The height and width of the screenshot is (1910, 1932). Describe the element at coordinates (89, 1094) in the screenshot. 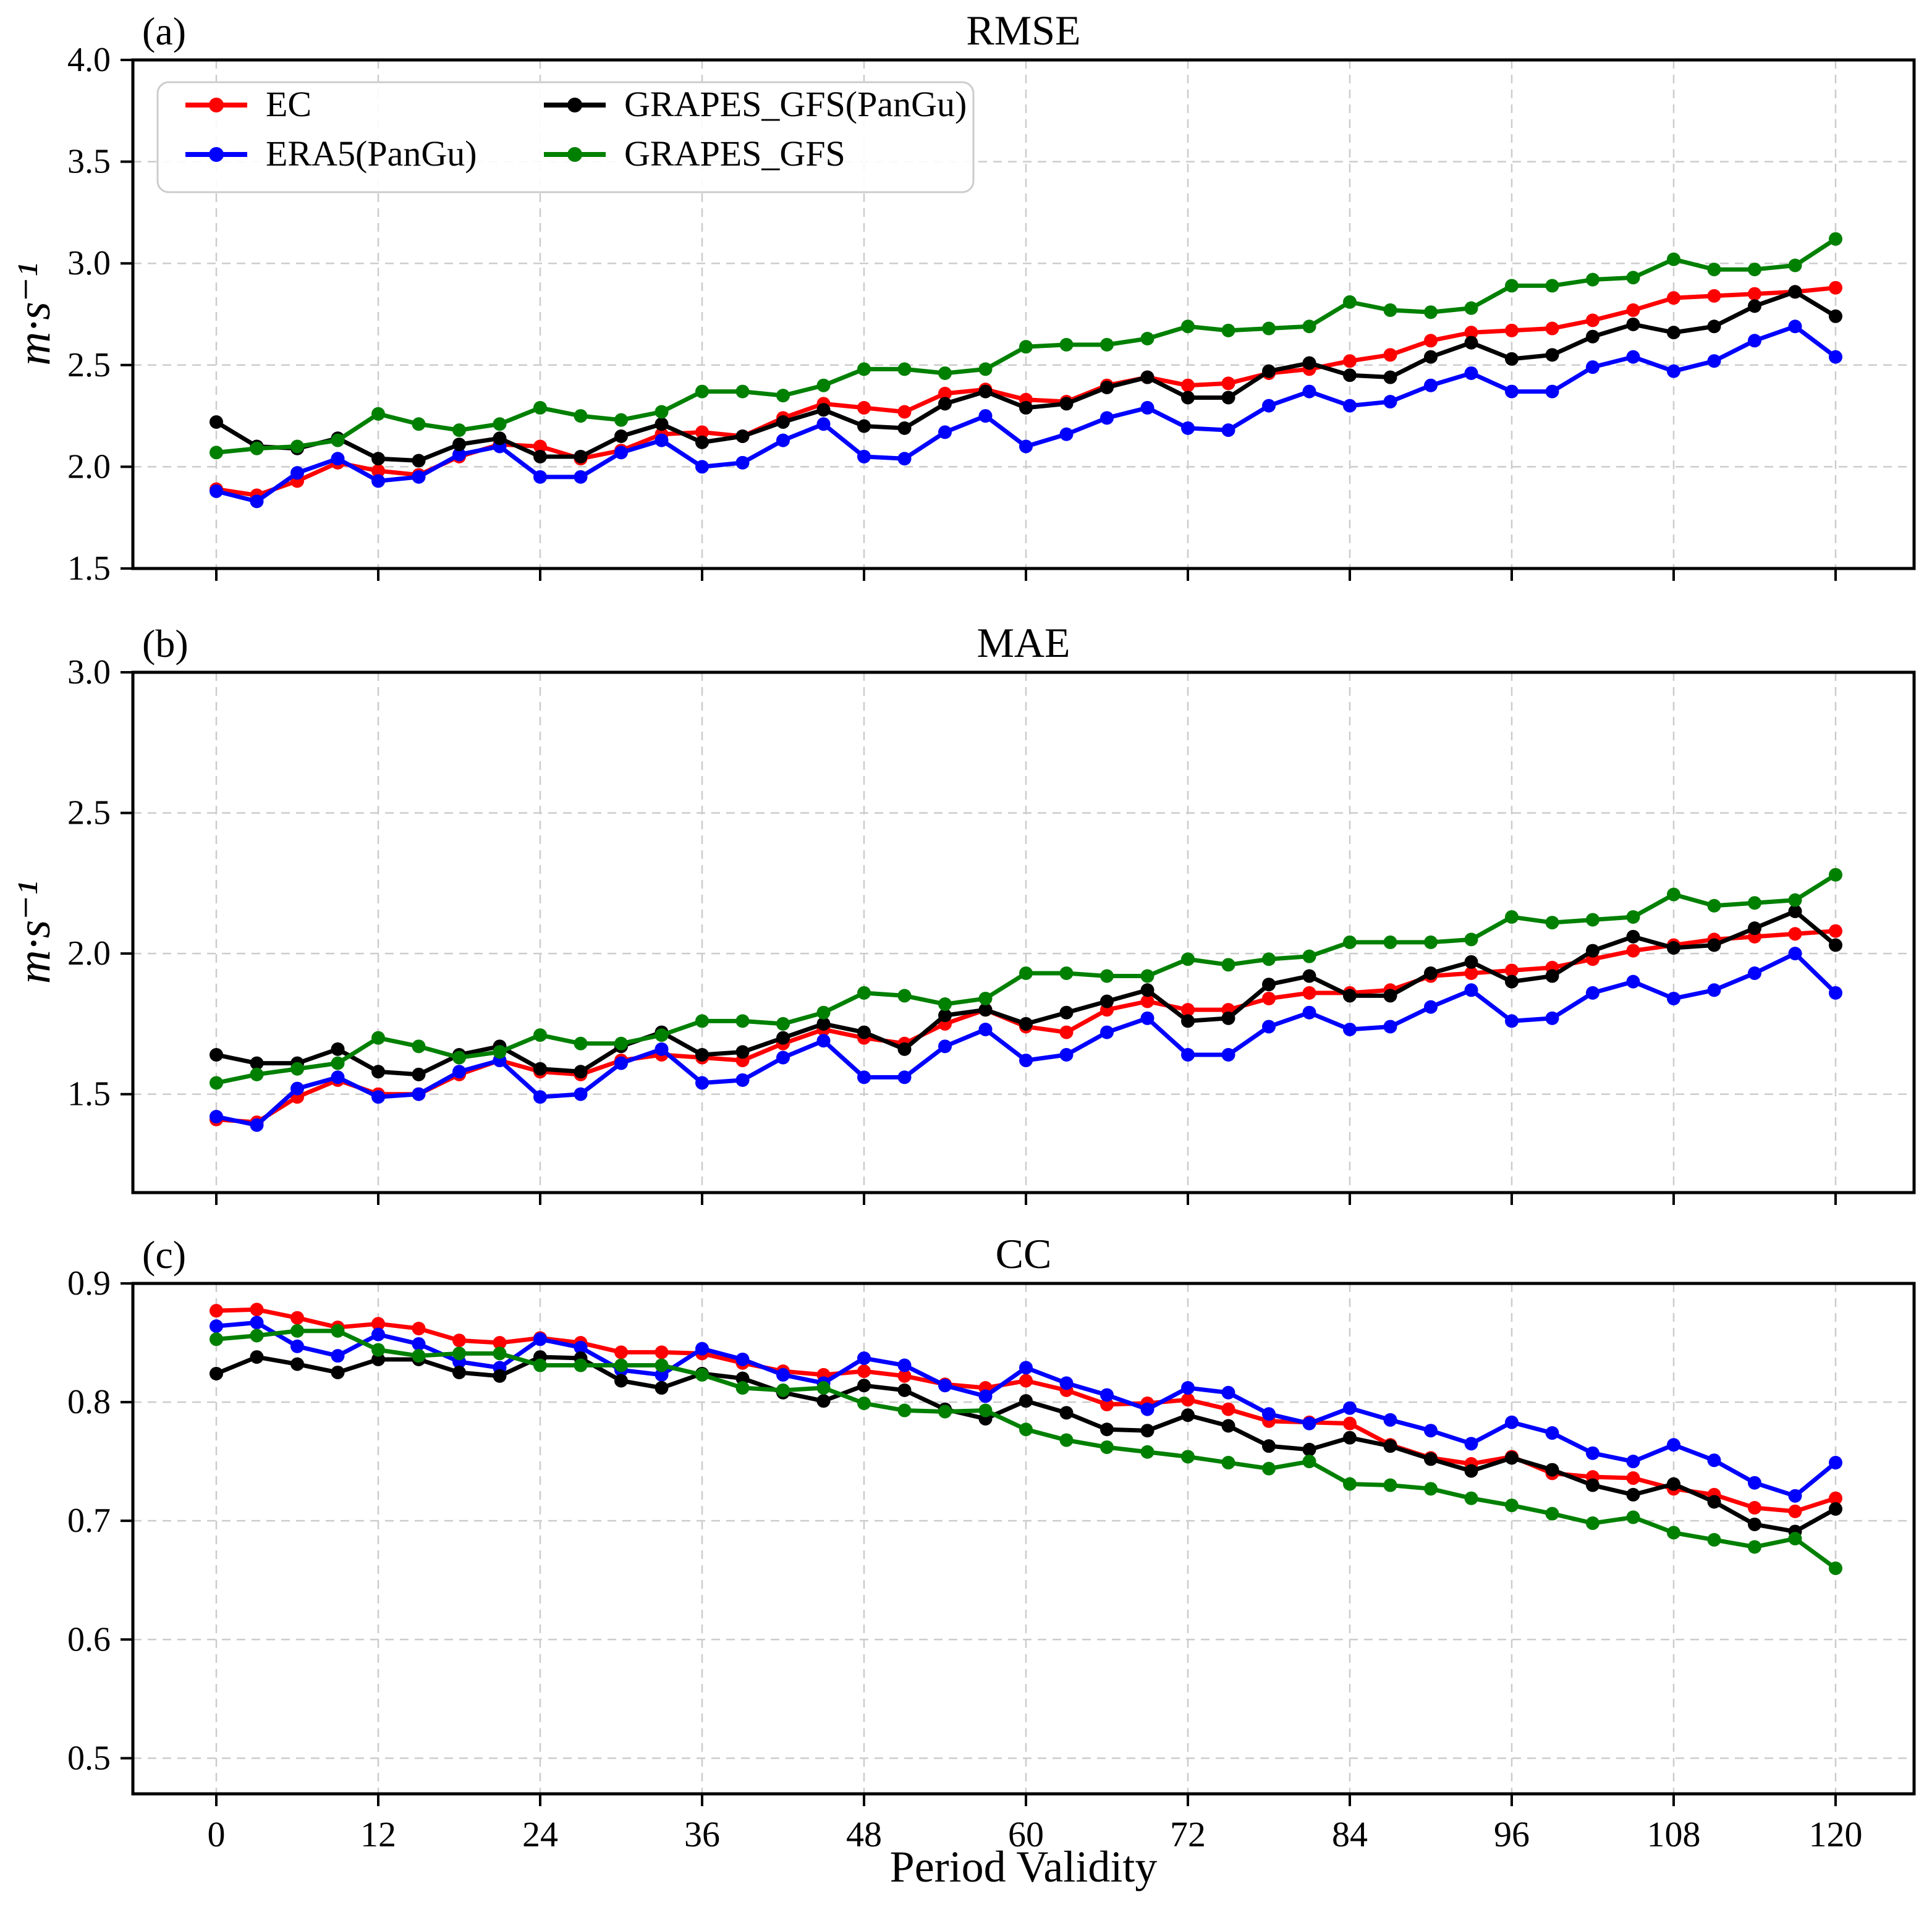

I see `y-tick-label: 1.5` at that location.